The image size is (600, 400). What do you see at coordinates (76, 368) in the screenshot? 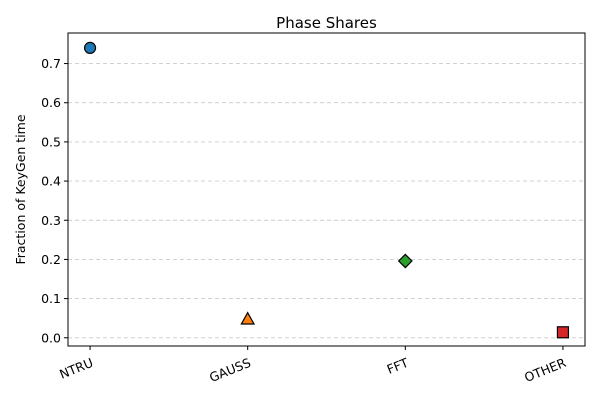
I see `x-tick-label: NTRU` at bounding box center [76, 368].